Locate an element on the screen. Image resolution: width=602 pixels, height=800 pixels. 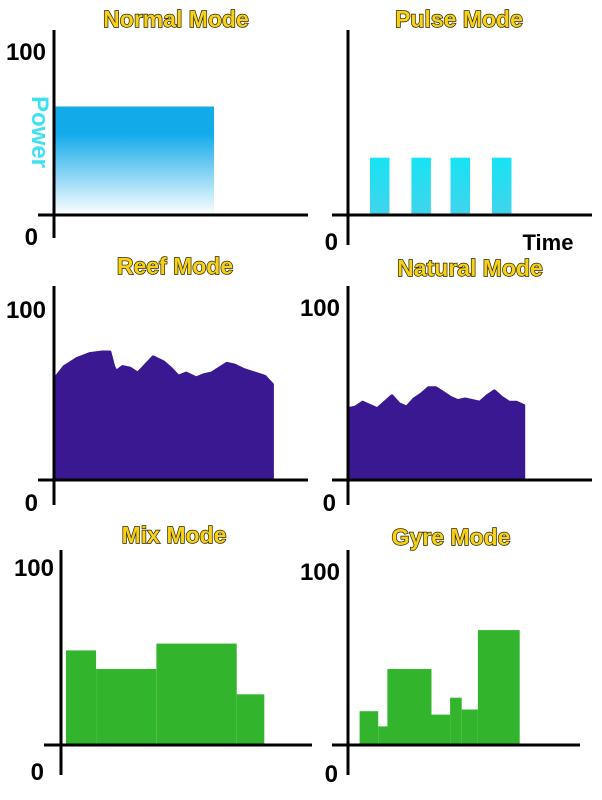
gyre-mode-marks is located at coordinates (439, 687).